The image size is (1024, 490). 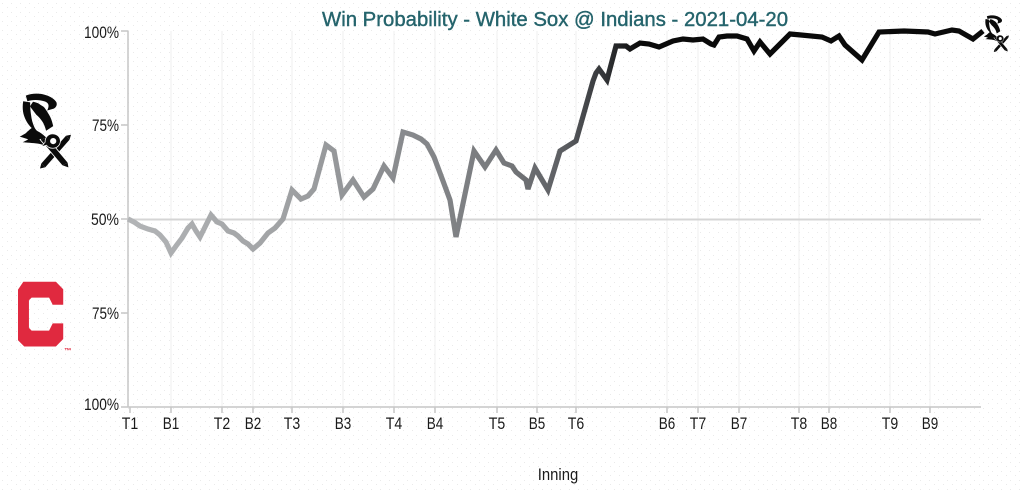 I want to click on svg-text: Inning, so click(x=558, y=474).